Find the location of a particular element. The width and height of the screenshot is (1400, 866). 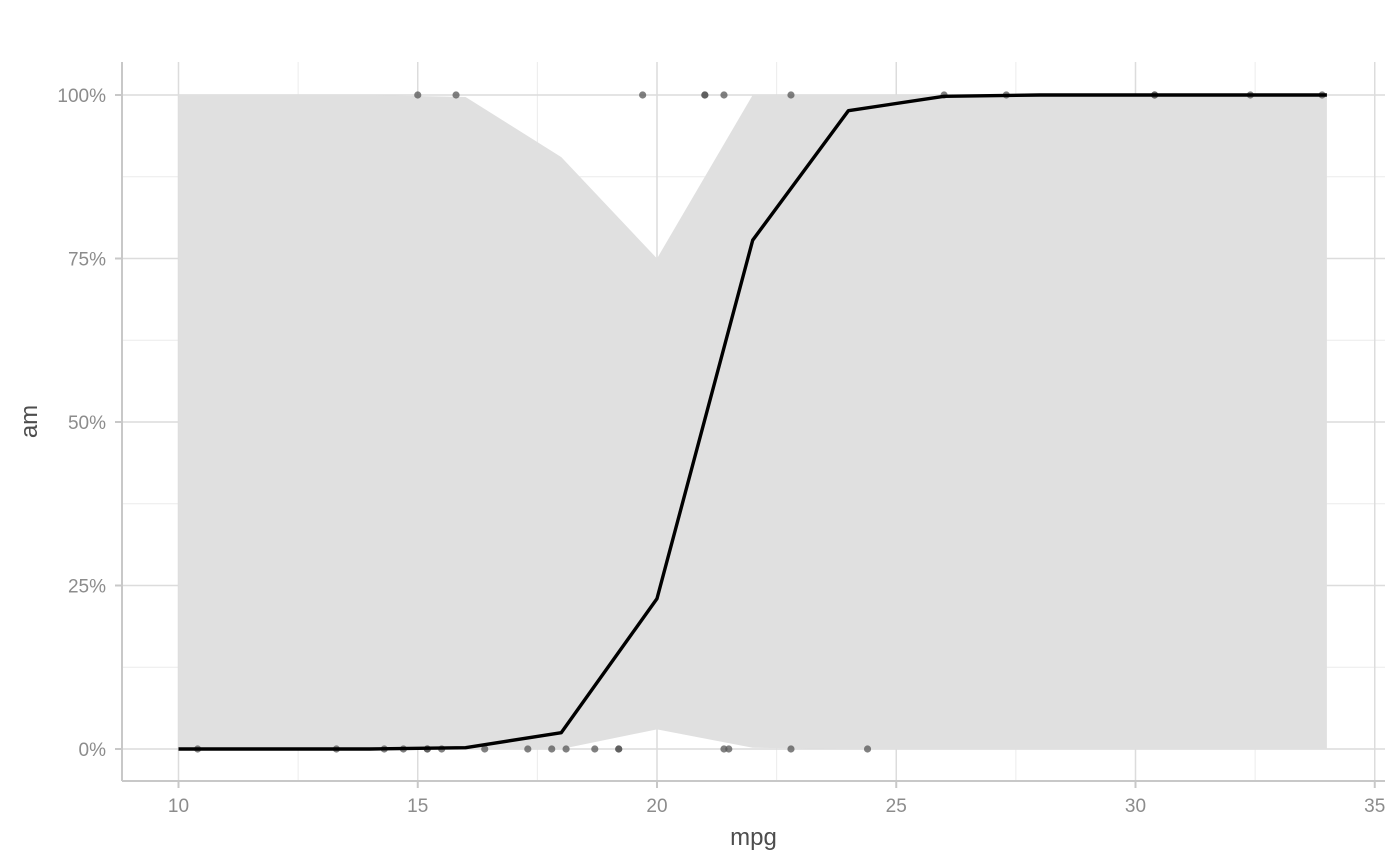

x-tick-label: 25 is located at coordinates (896, 806).